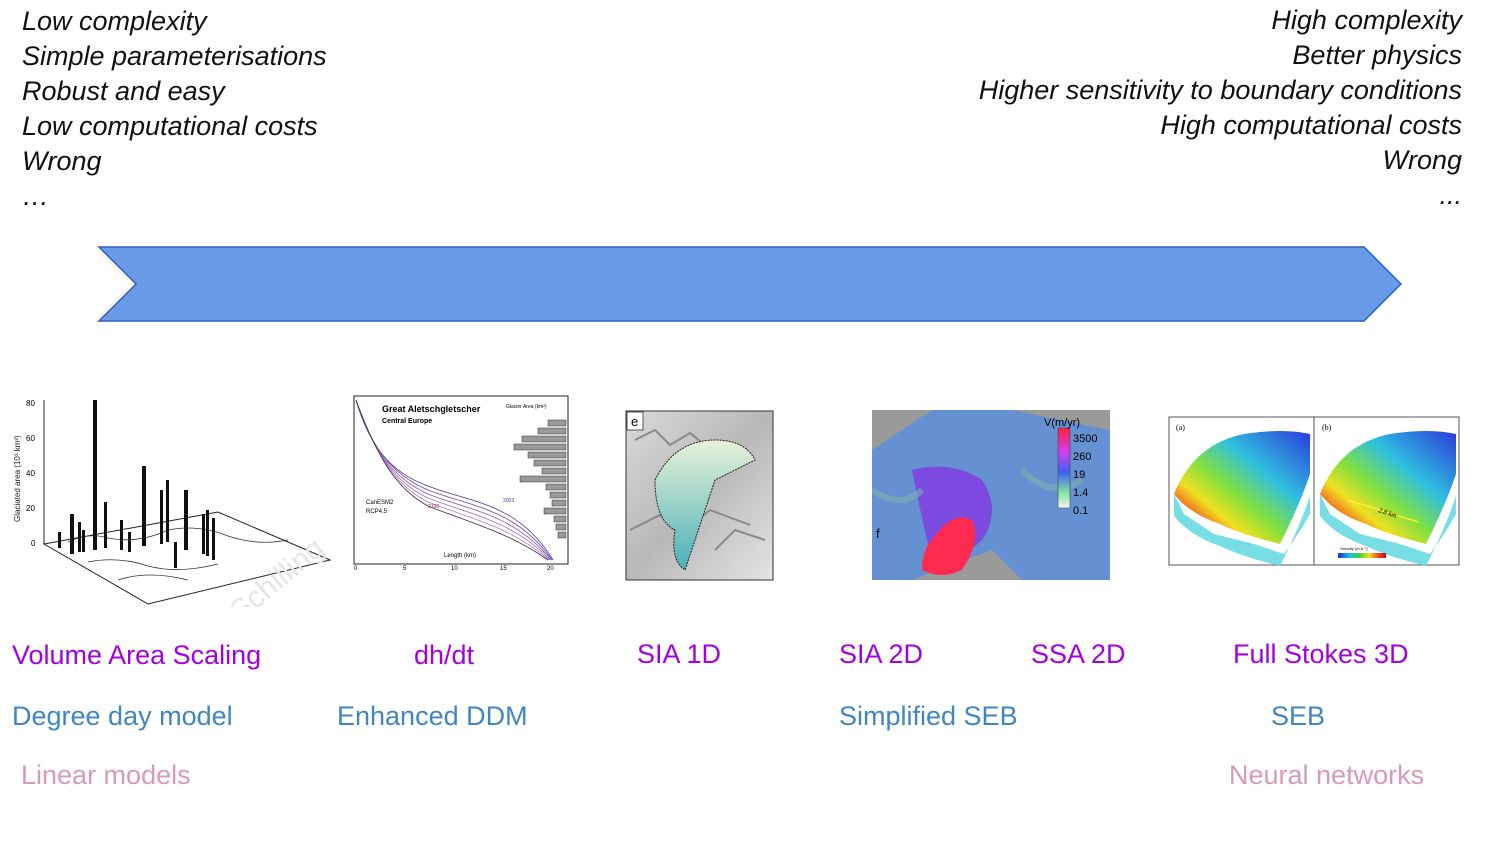 This screenshot has height=843, width=1500. I want to click on label-dh-dt: dh/dt, so click(444, 655).